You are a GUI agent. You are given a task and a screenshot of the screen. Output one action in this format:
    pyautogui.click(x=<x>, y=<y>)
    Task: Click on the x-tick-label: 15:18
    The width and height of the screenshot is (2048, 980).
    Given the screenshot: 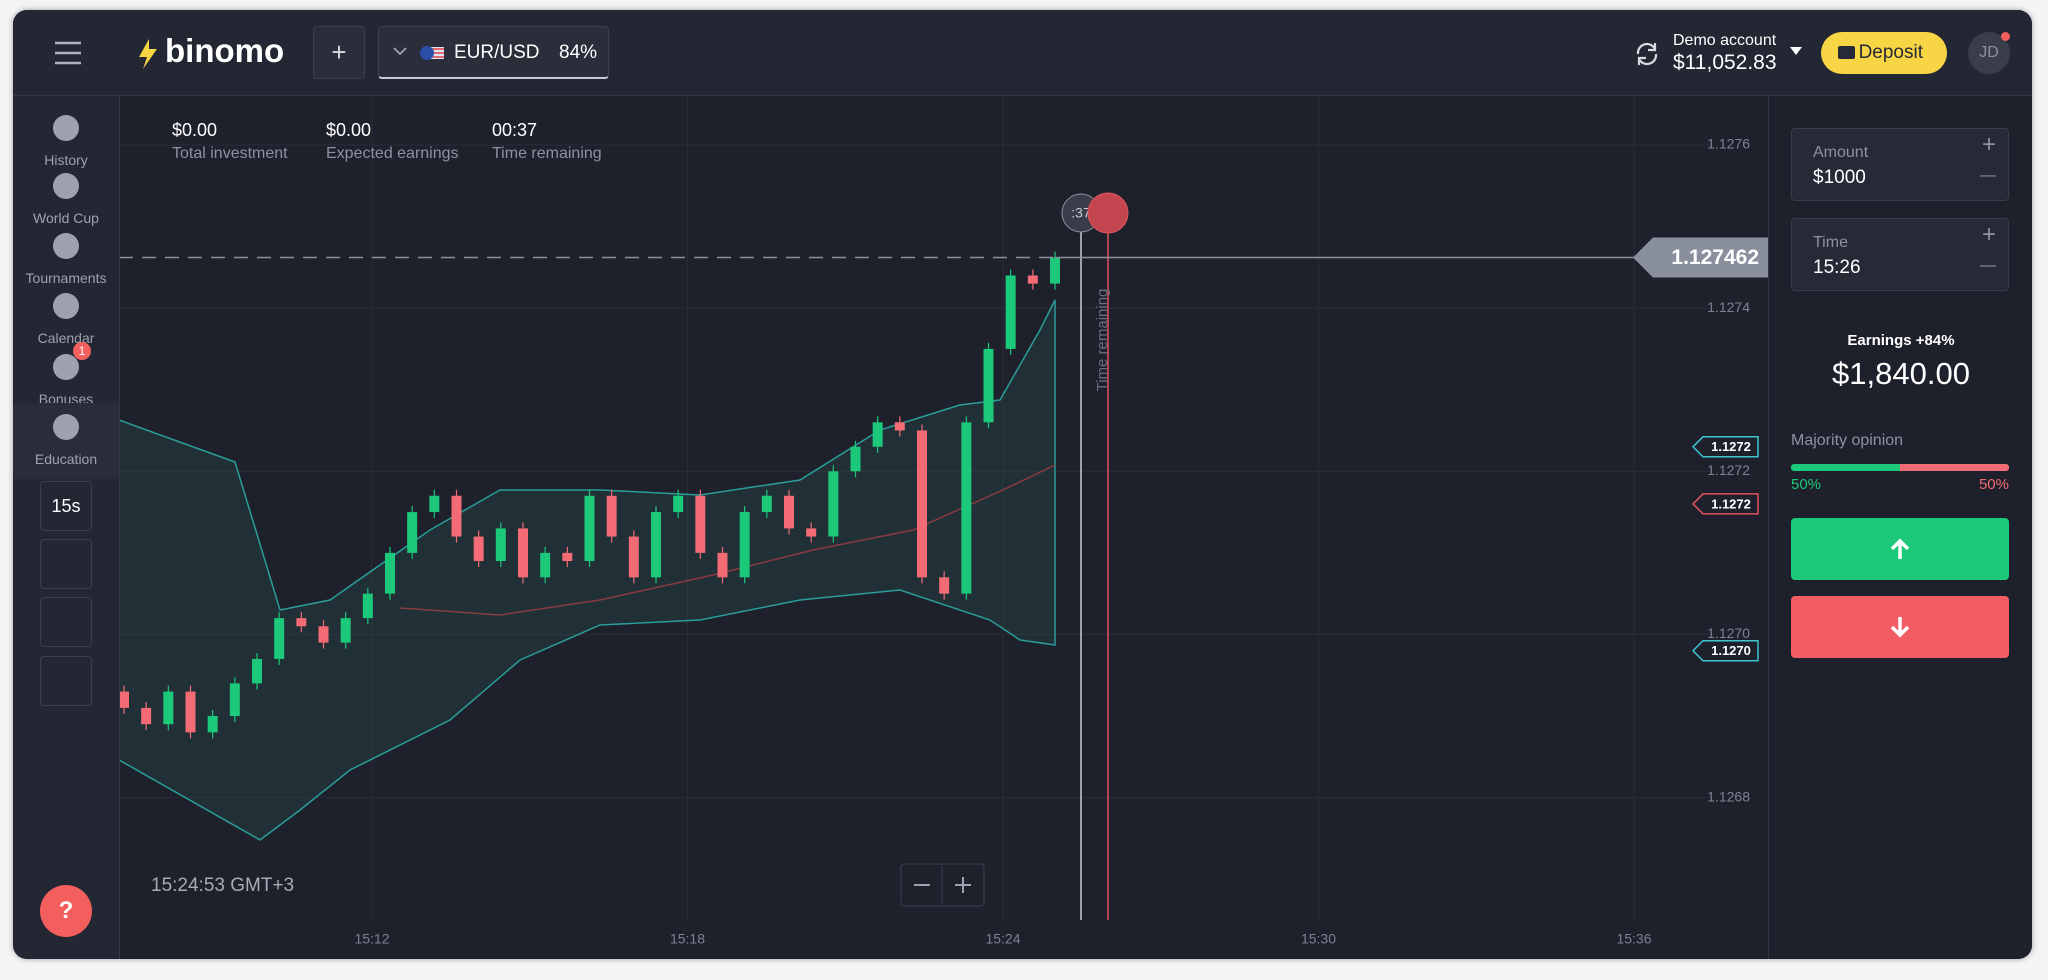 What is the action you would take?
    pyautogui.click(x=687, y=939)
    